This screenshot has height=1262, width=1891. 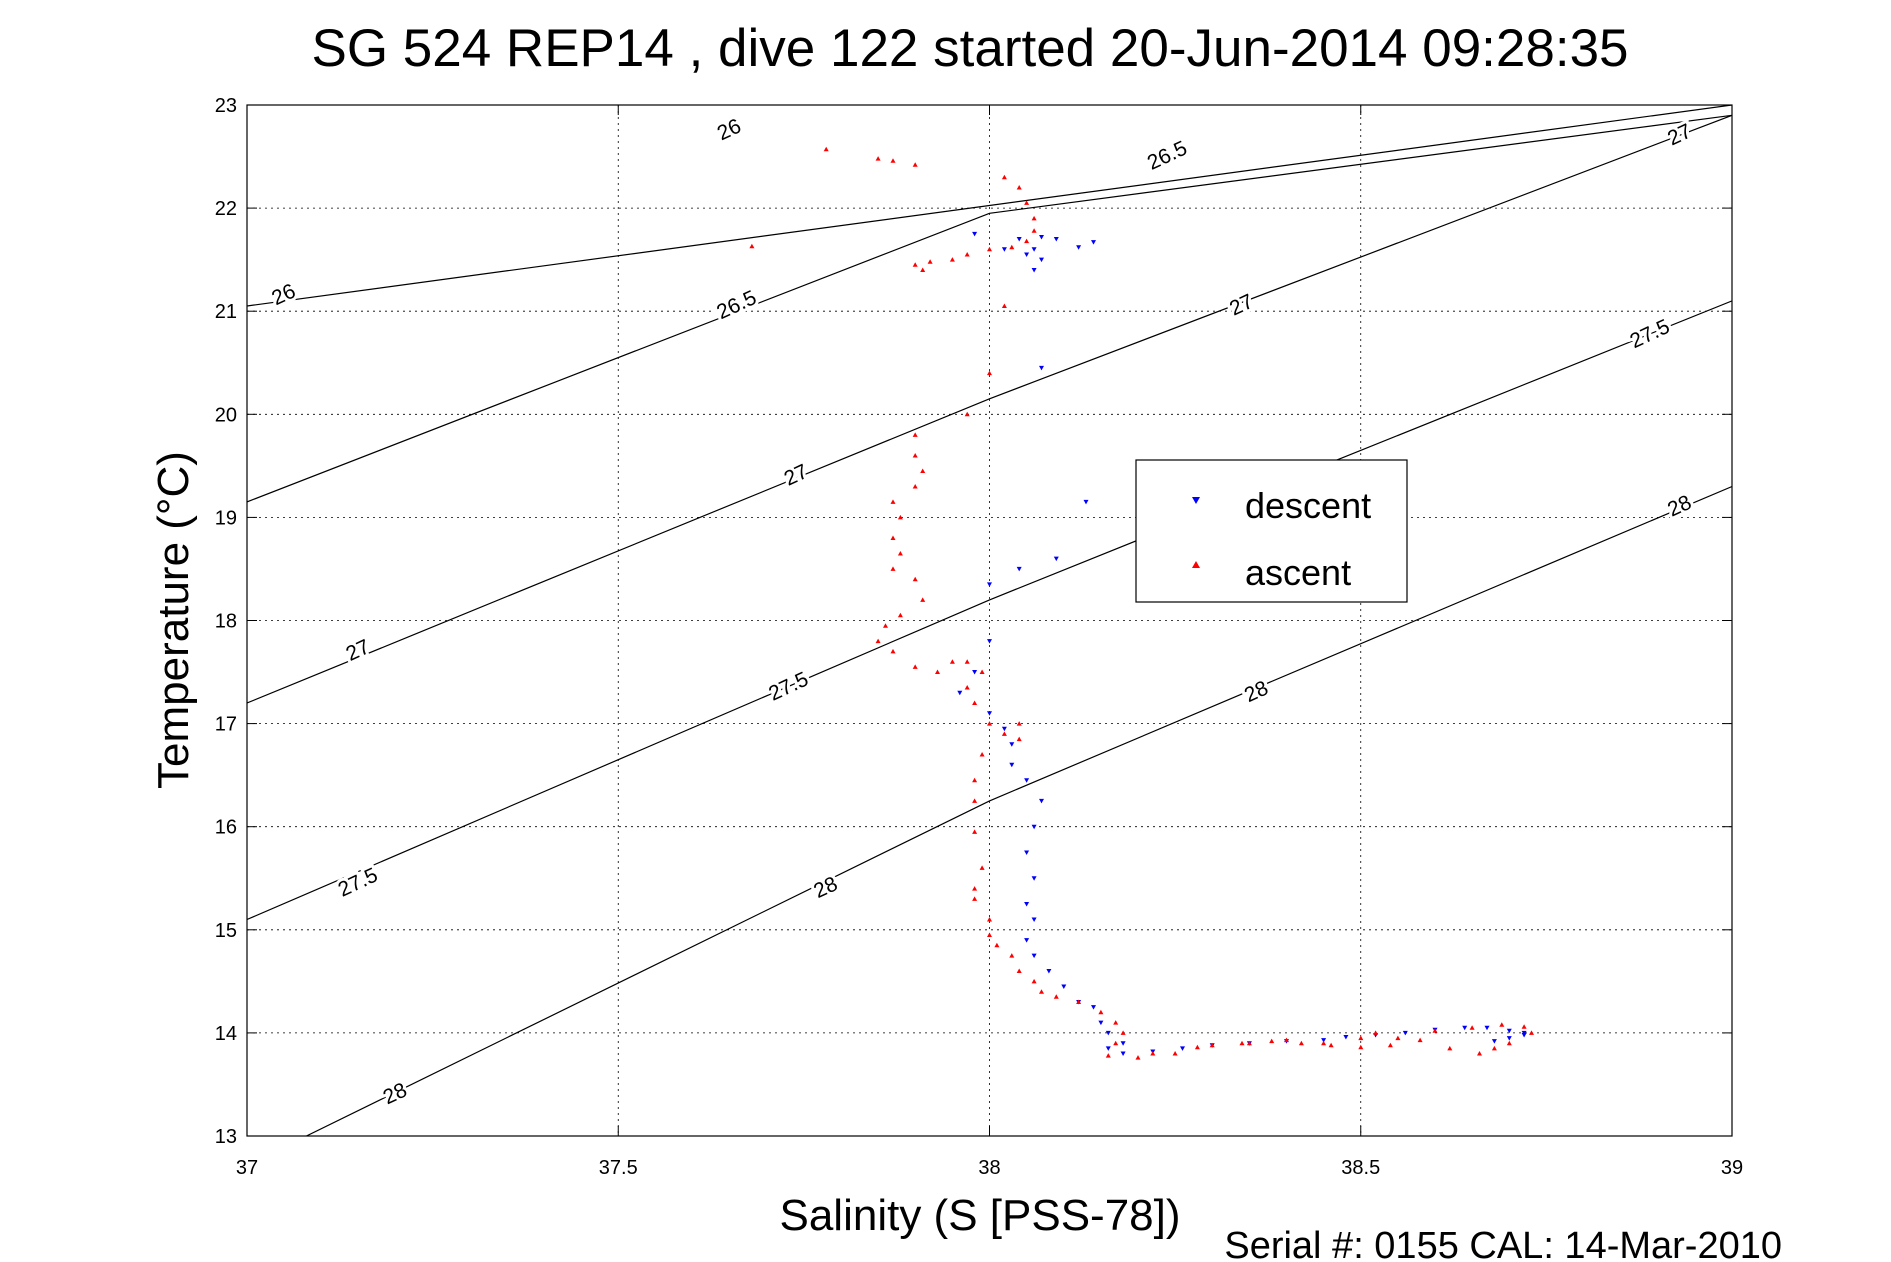 What do you see at coordinates (989, 1168) in the screenshot?
I see `x-tick-label: 38` at bounding box center [989, 1168].